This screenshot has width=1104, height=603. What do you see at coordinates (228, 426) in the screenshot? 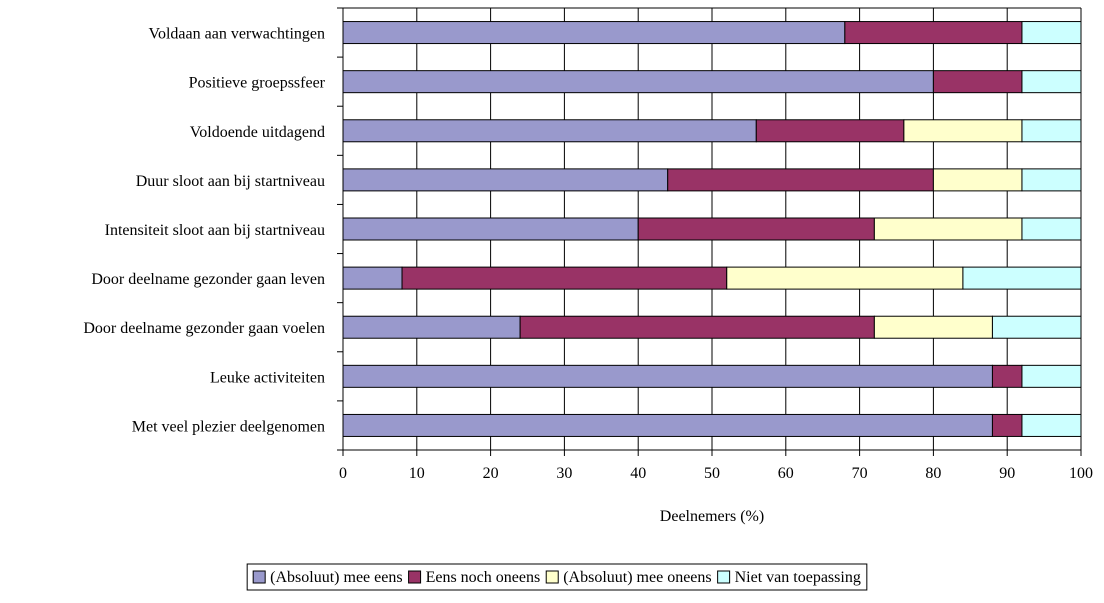
I see `category-label-8: Met veel plezier deelgenomen` at bounding box center [228, 426].